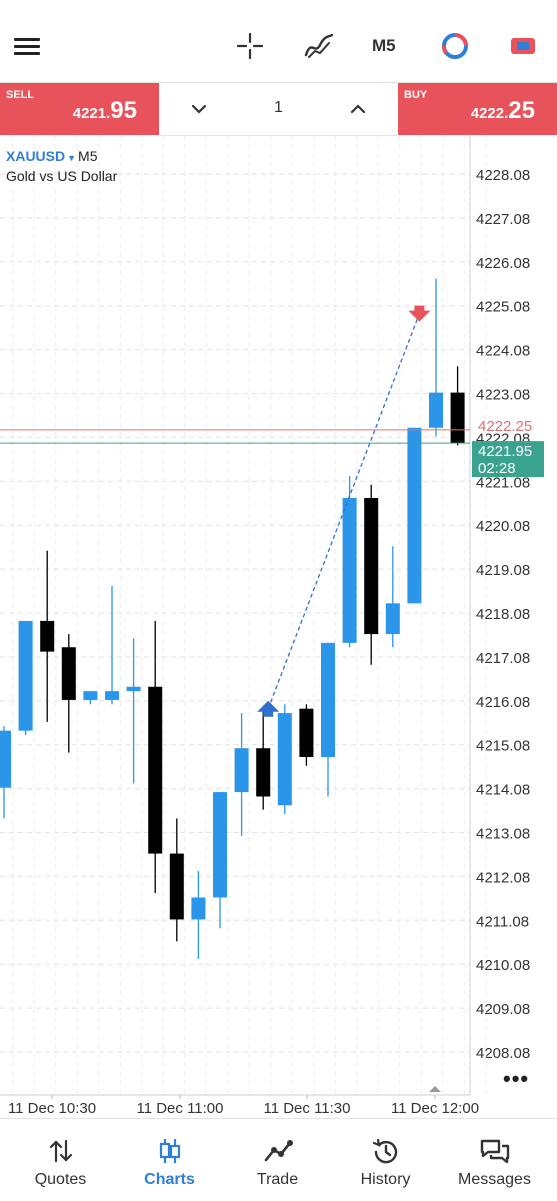  What do you see at coordinates (509, 426) in the screenshot?
I see `ask-label-bg` at bounding box center [509, 426].